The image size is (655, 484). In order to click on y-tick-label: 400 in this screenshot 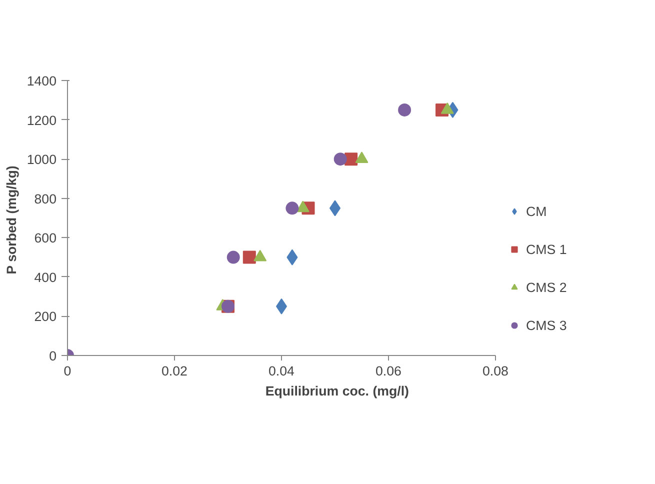, I will do `click(45, 277)`.